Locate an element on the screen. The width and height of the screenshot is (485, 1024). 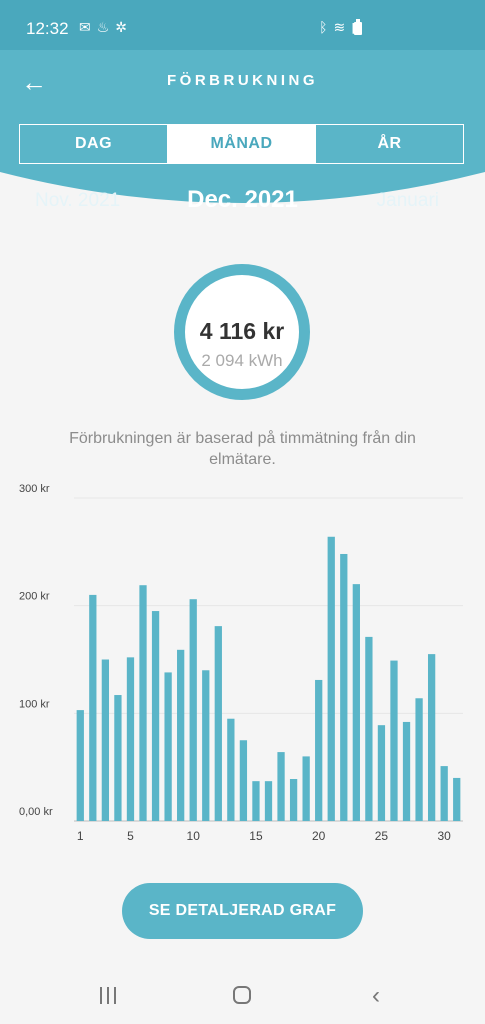
y-tick-label: 200 kr is located at coordinates (34, 597).